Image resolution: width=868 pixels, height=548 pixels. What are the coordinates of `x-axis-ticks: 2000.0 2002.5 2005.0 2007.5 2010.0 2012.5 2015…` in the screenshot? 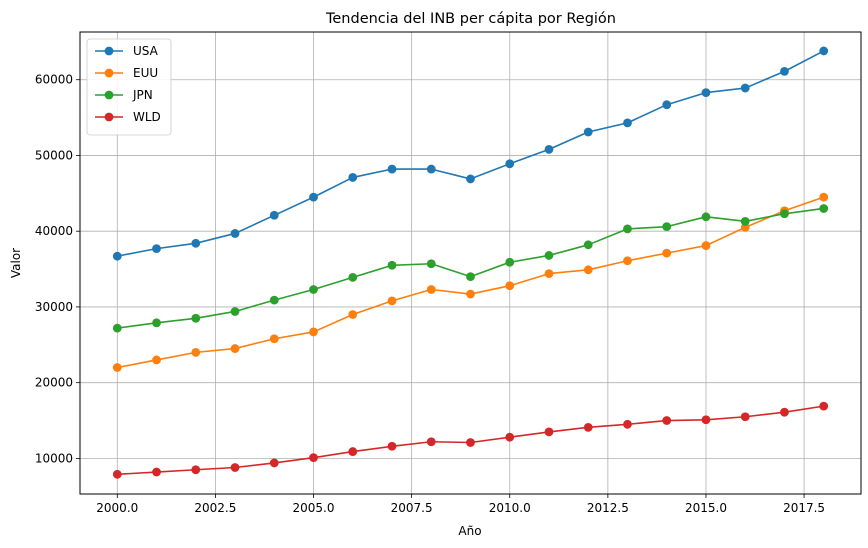 It's located at (460, 504).